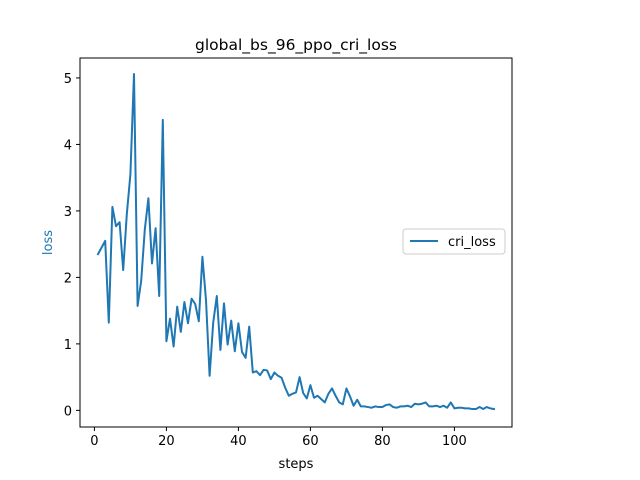 Image resolution: width=640 pixels, height=480 pixels. Describe the element at coordinates (68, 345) in the screenshot. I see `y-tick-label: 1` at that location.